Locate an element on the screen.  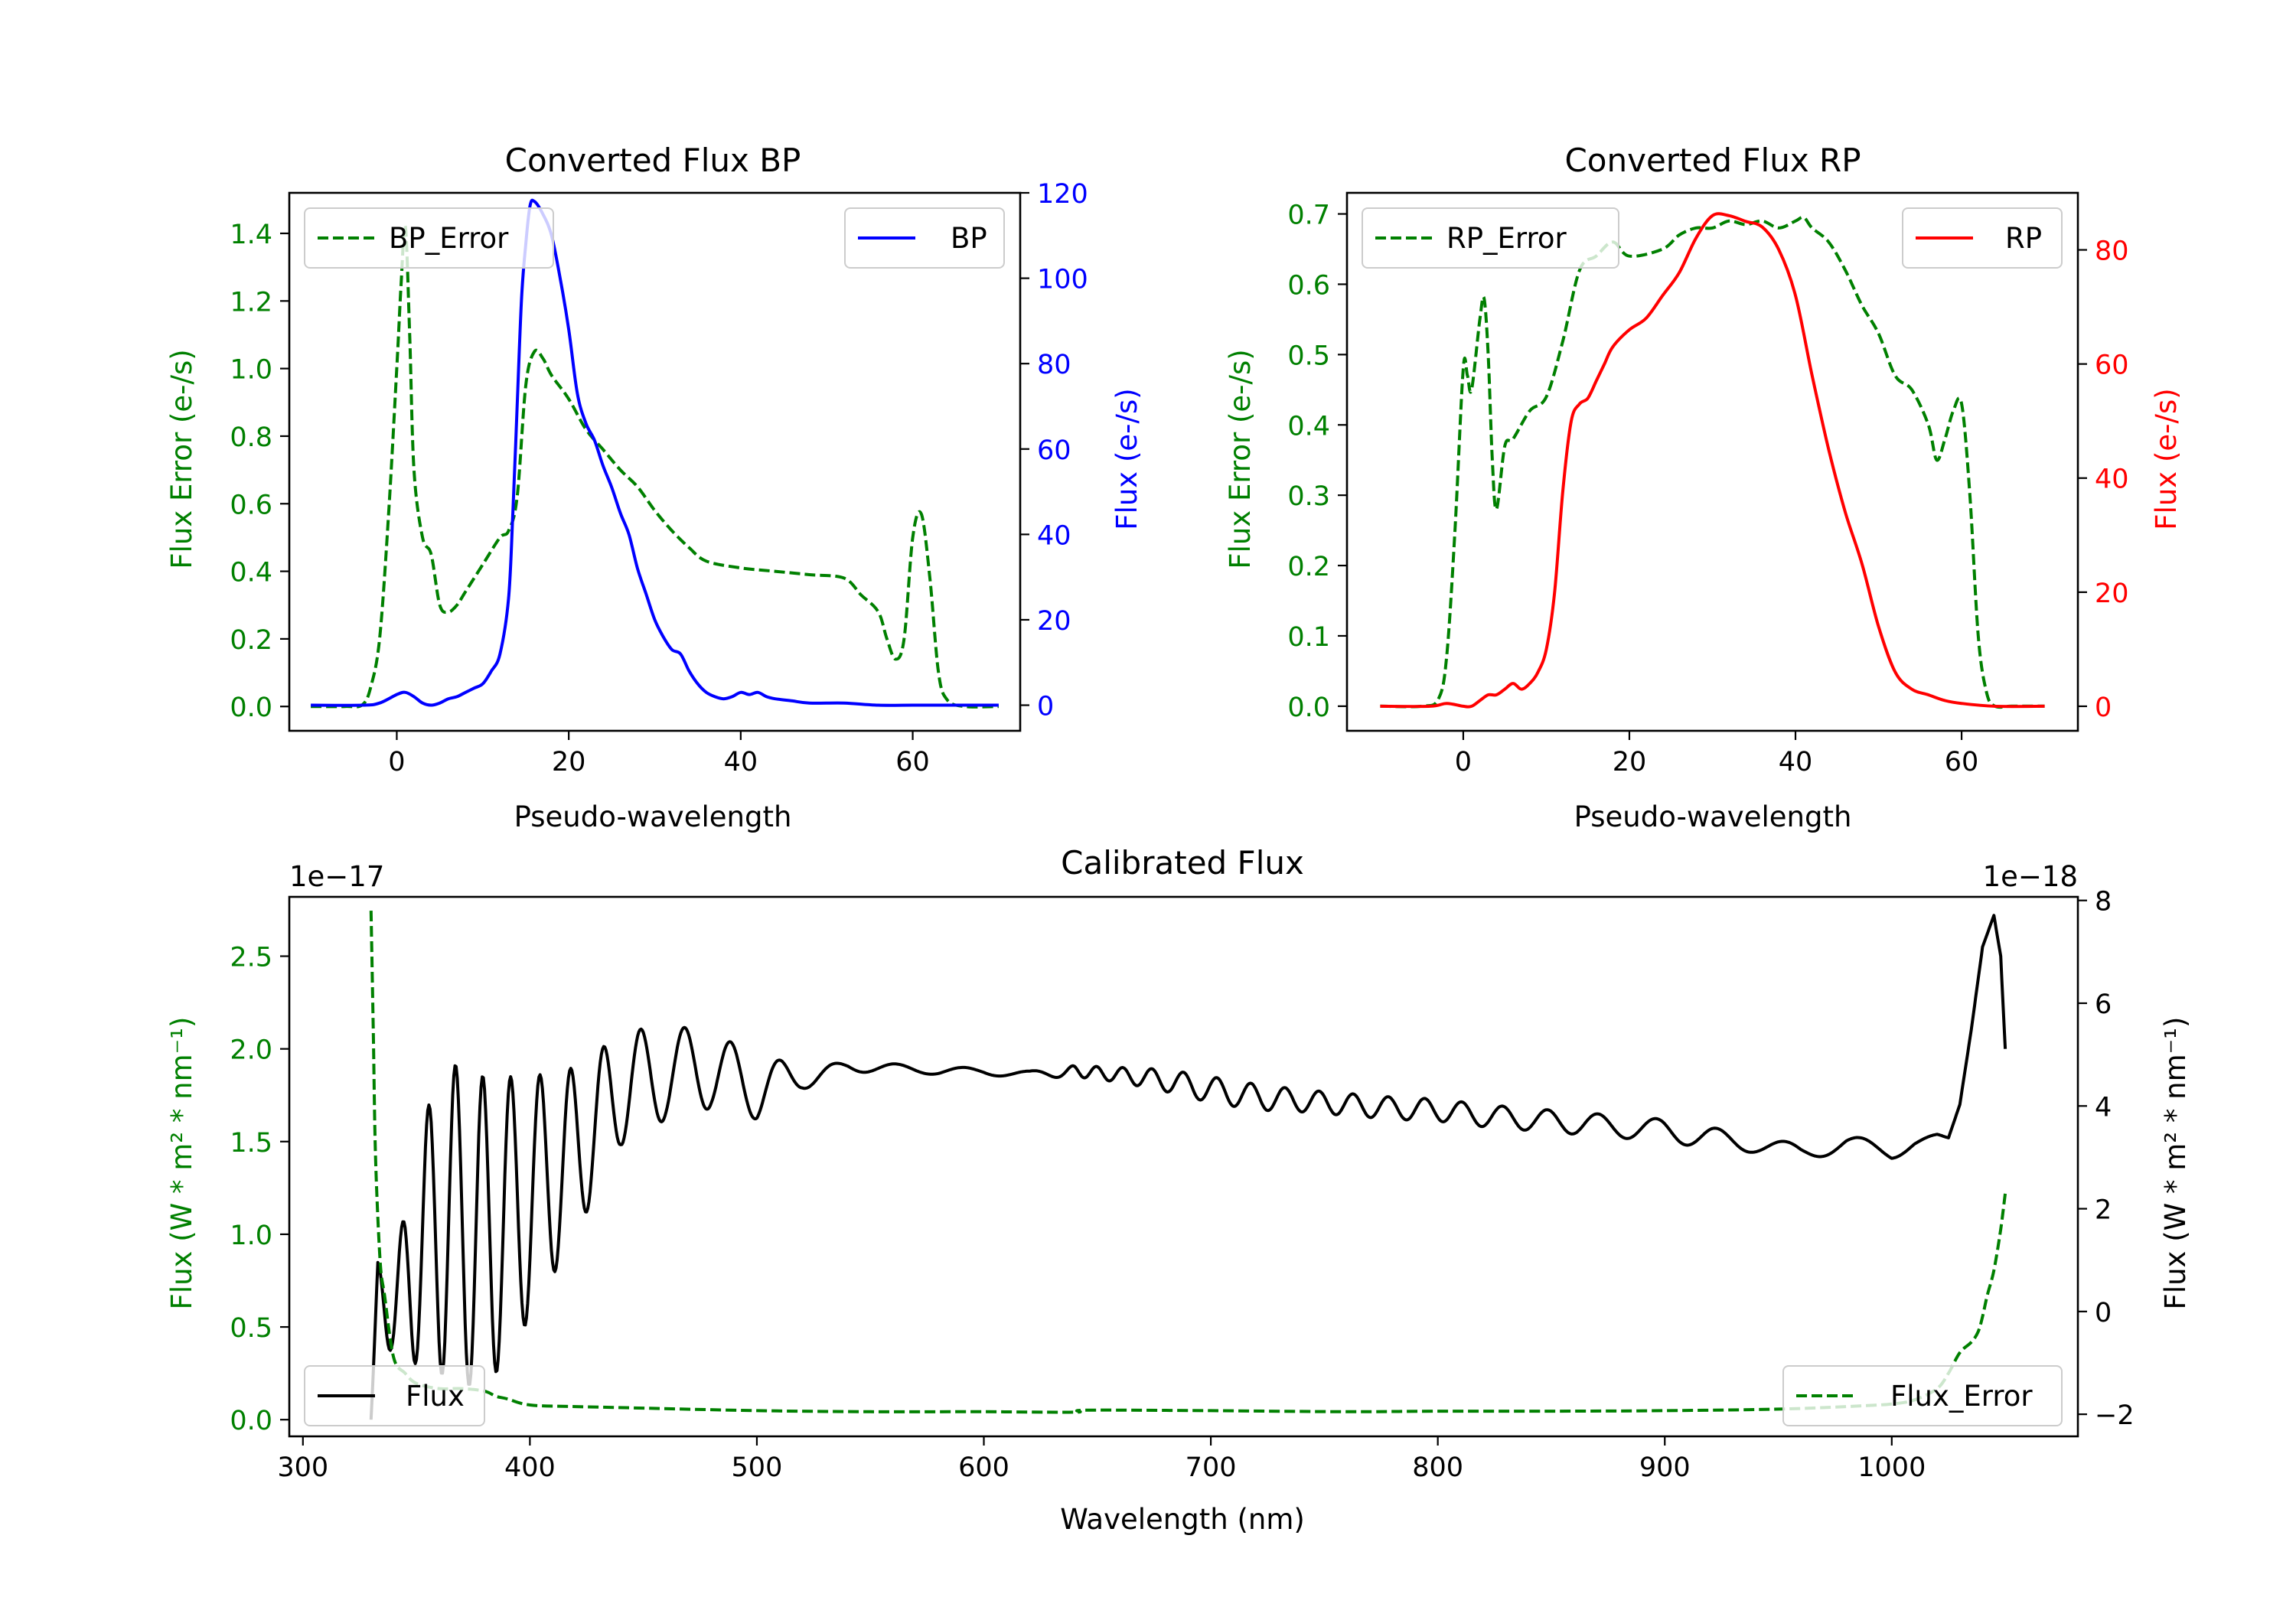
chart-rp-legend-right: RP is located at coordinates (1982, 238).